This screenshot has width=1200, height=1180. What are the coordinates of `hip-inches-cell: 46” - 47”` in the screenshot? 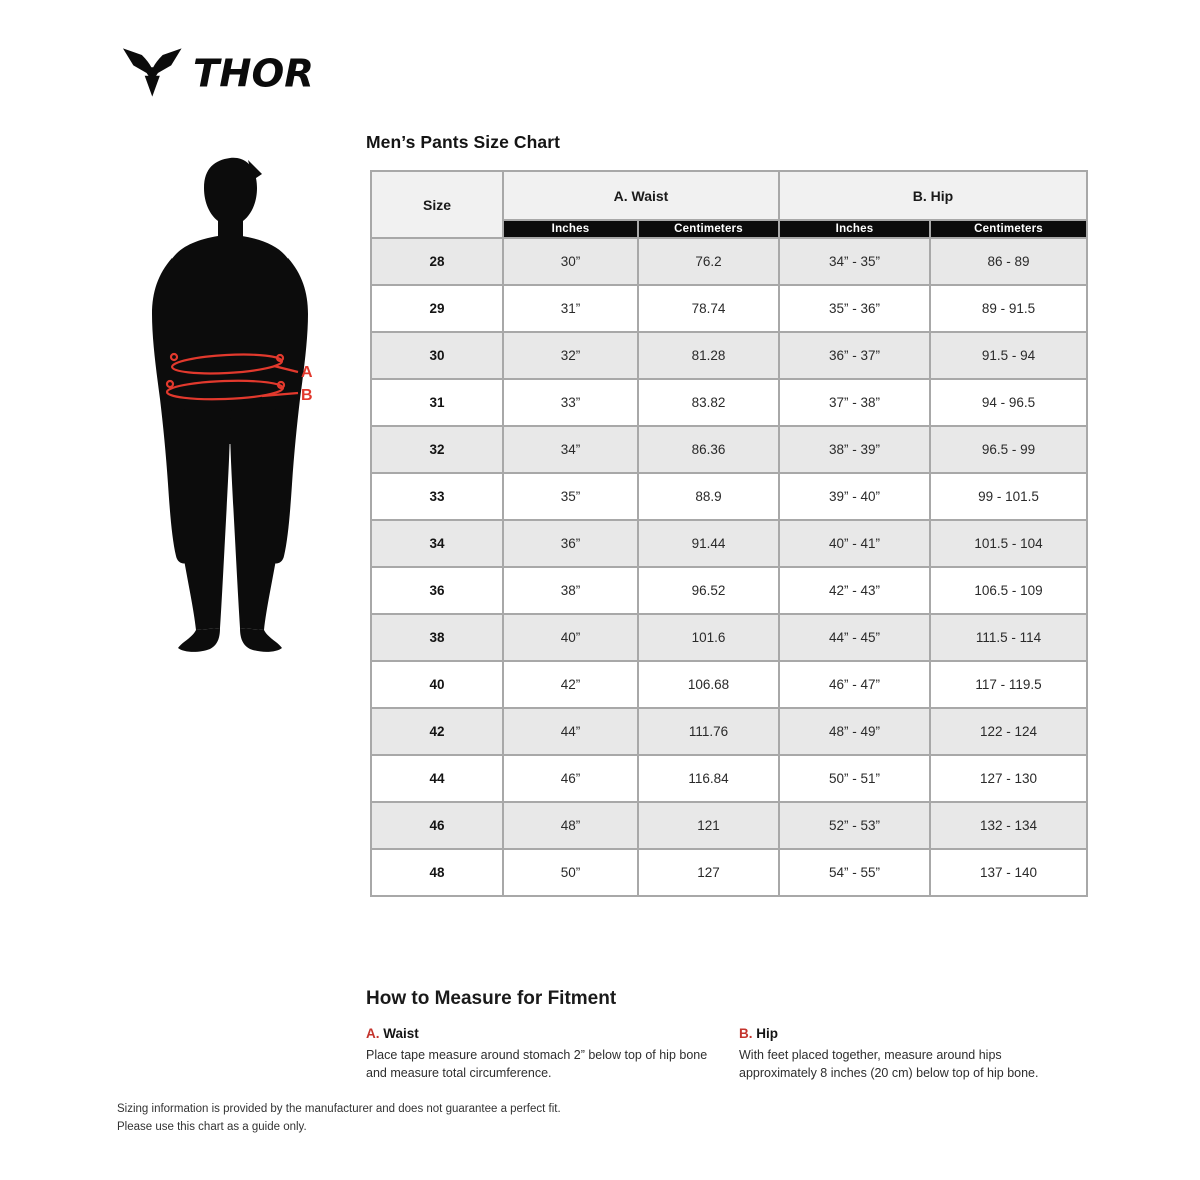 It's located at (854, 684).